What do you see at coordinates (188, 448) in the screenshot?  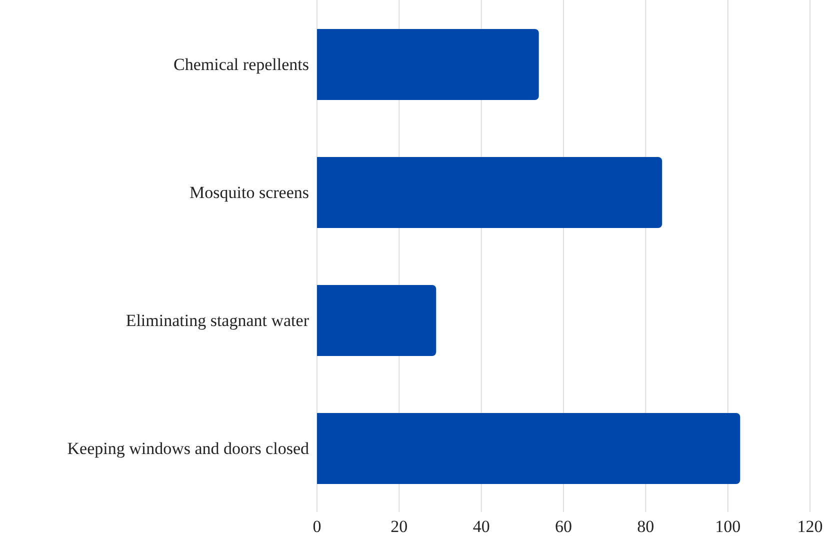 I see `y-tick-label: Keeping windows and doors closed` at bounding box center [188, 448].